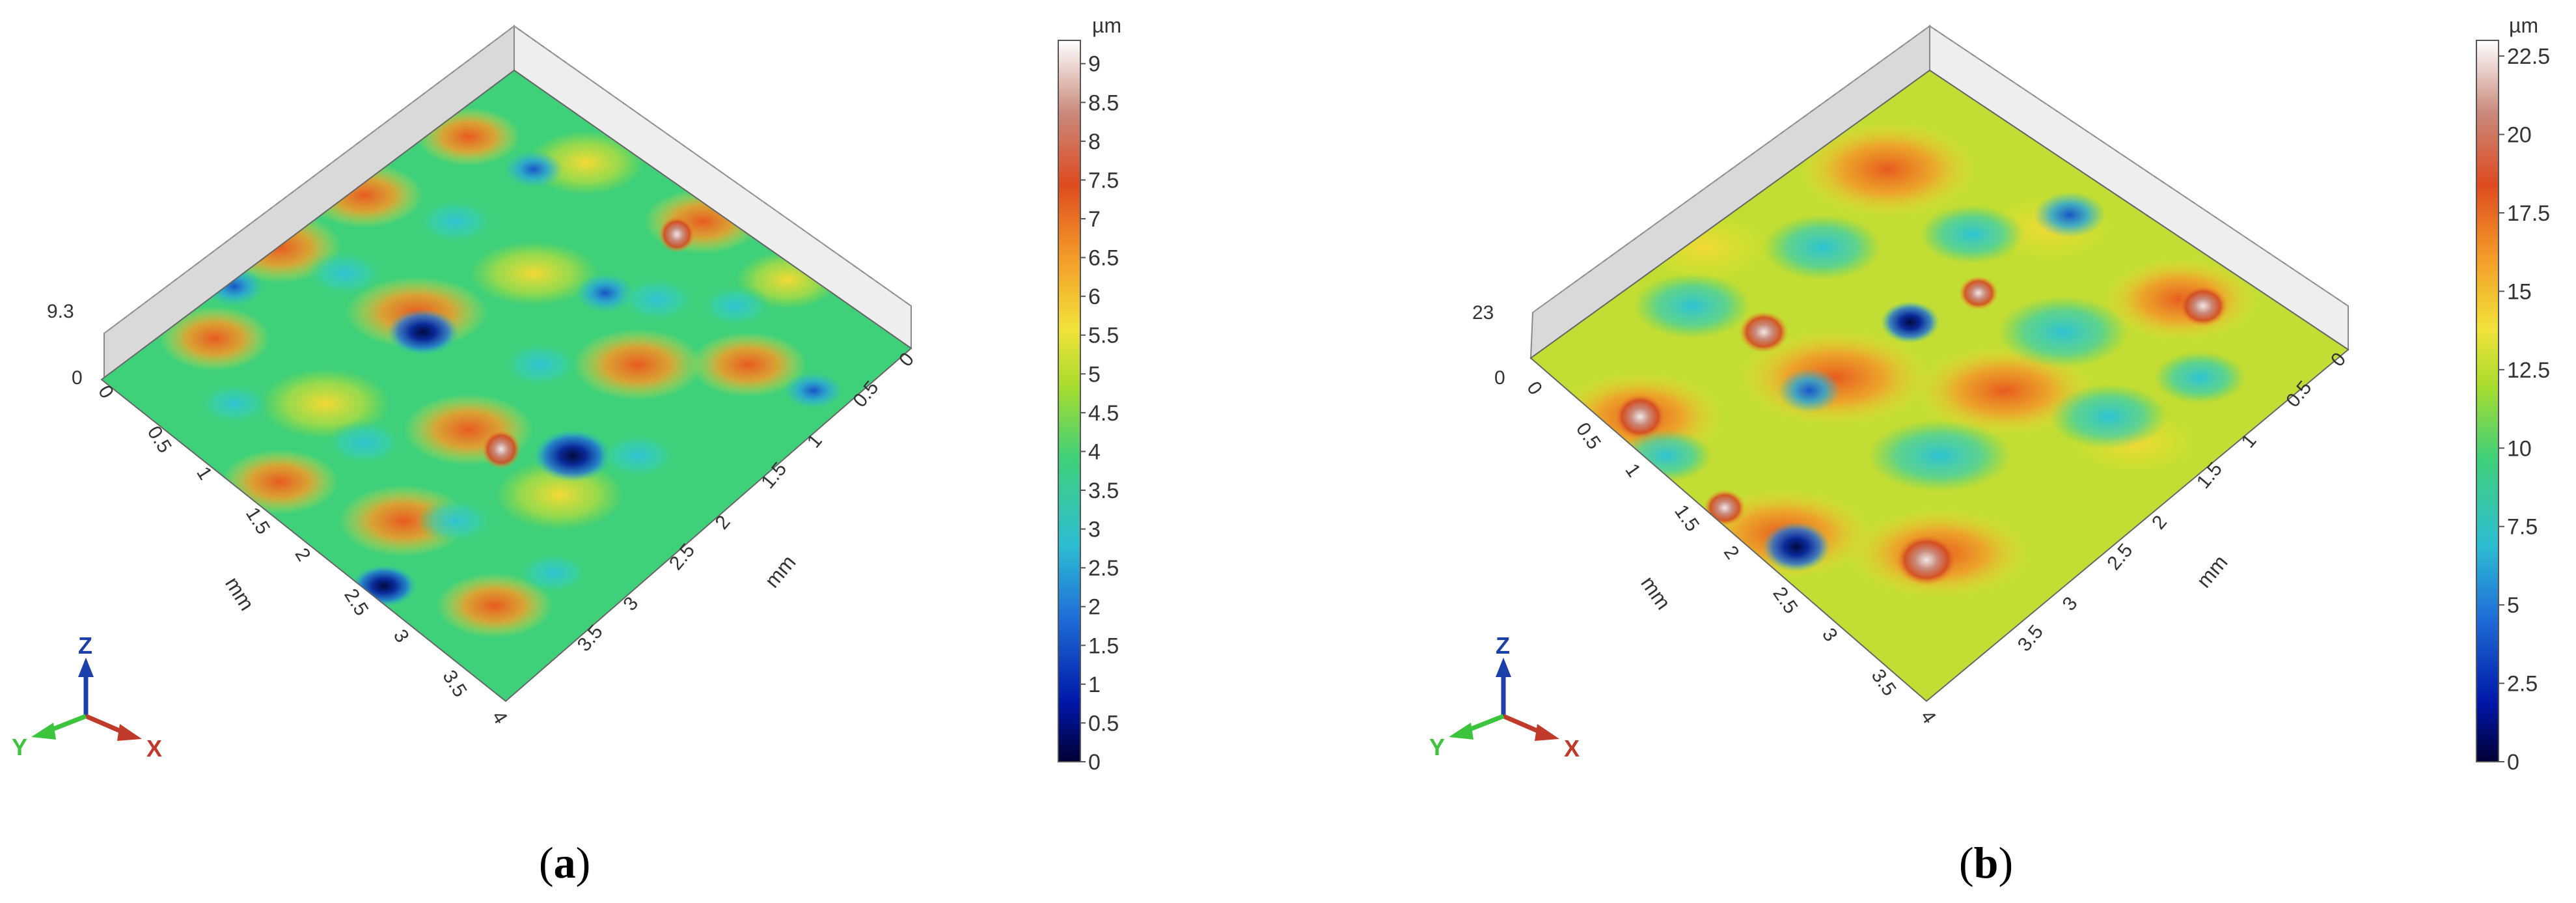 The height and width of the screenshot is (903, 2576). I want to click on colorbar-unit-a: µm, so click(1106, 25).